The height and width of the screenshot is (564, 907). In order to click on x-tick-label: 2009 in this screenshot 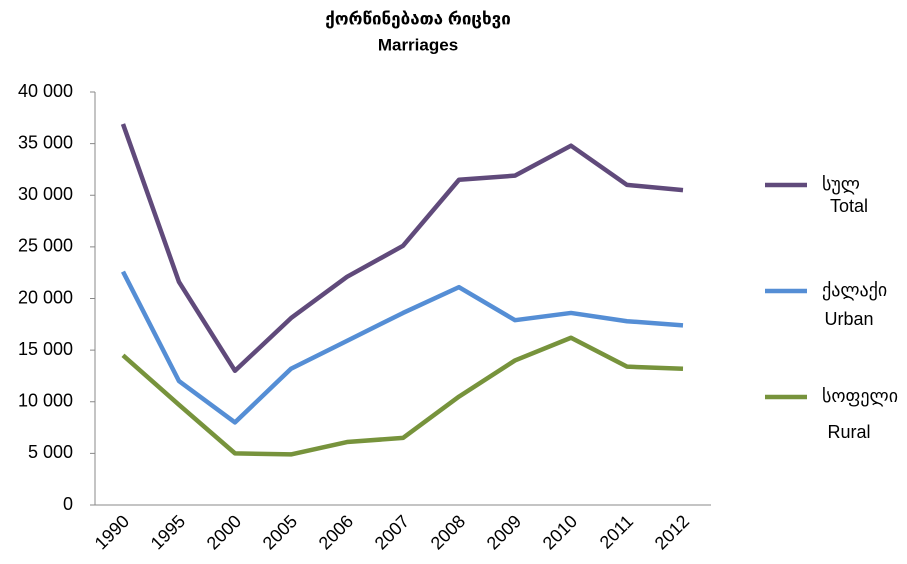, I will do `click(504, 532)`.